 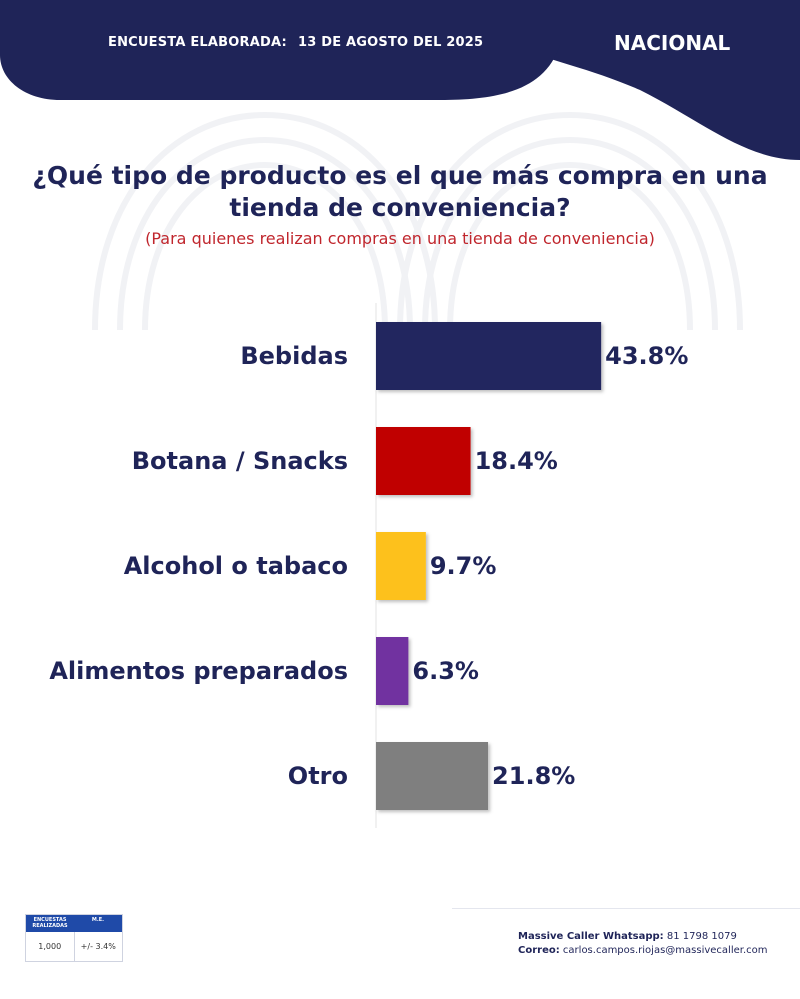 What do you see at coordinates (392, 671) in the screenshot?
I see `bar-alimentos-preparados` at bounding box center [392, 671].